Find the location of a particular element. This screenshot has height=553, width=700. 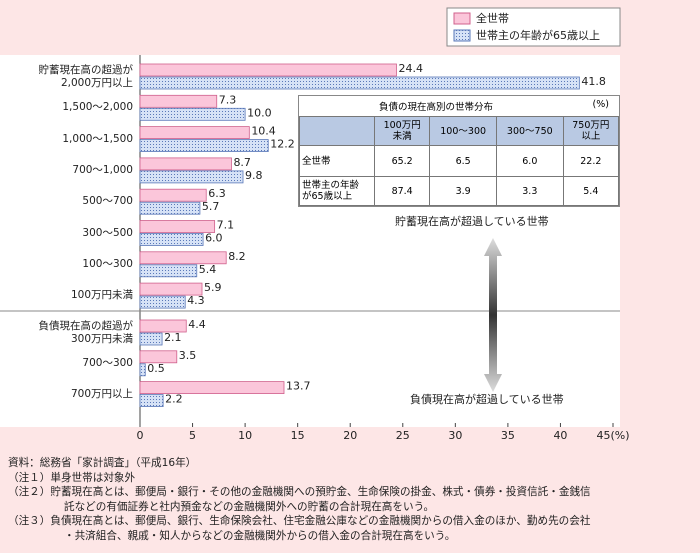

cell: 3.3 is located at coordinates (529, 191).